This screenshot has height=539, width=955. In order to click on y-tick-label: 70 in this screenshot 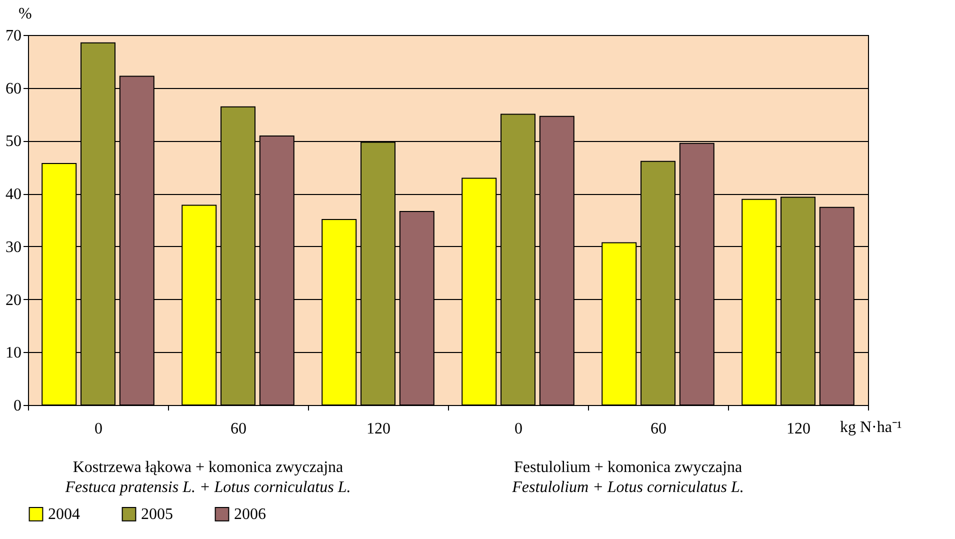, I will do `click(14, 36)`.